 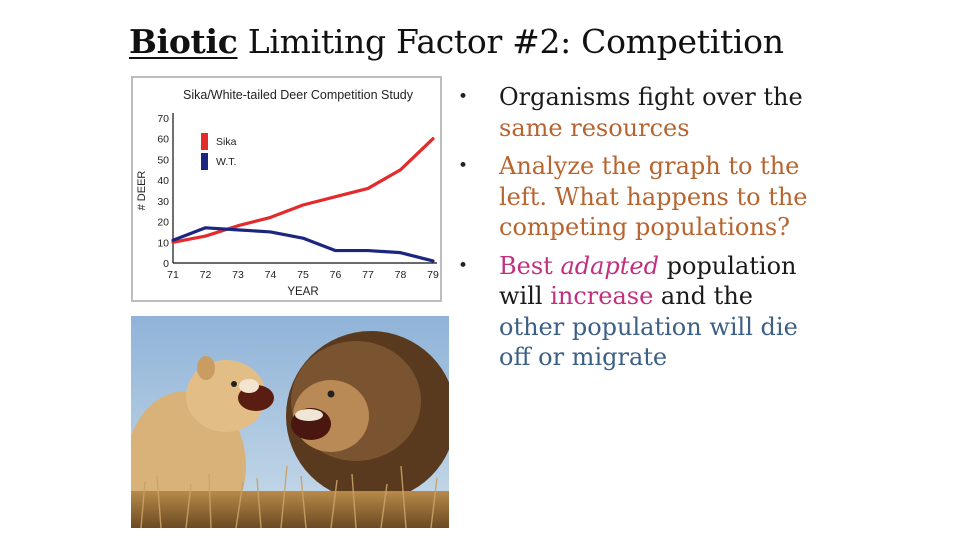 I want to click on x-axis-label: YEAR, so click(x=302, y=292).